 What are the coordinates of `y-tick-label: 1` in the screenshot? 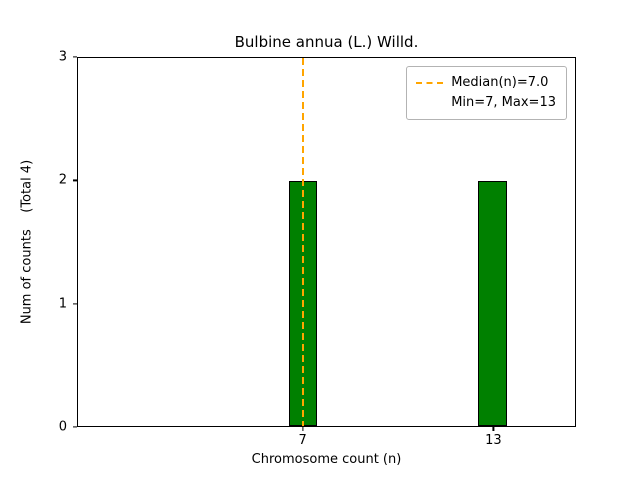 It's located at (62, 304).